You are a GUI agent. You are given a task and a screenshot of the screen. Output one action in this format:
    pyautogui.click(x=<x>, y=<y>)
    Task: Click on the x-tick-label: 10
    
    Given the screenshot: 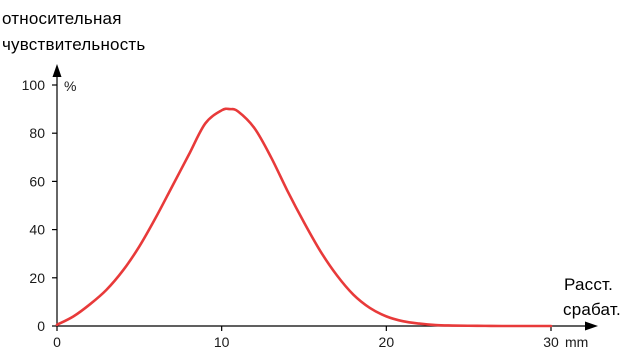 What is the action you would take?
    pyautogui.click(x=222, y=342)
    